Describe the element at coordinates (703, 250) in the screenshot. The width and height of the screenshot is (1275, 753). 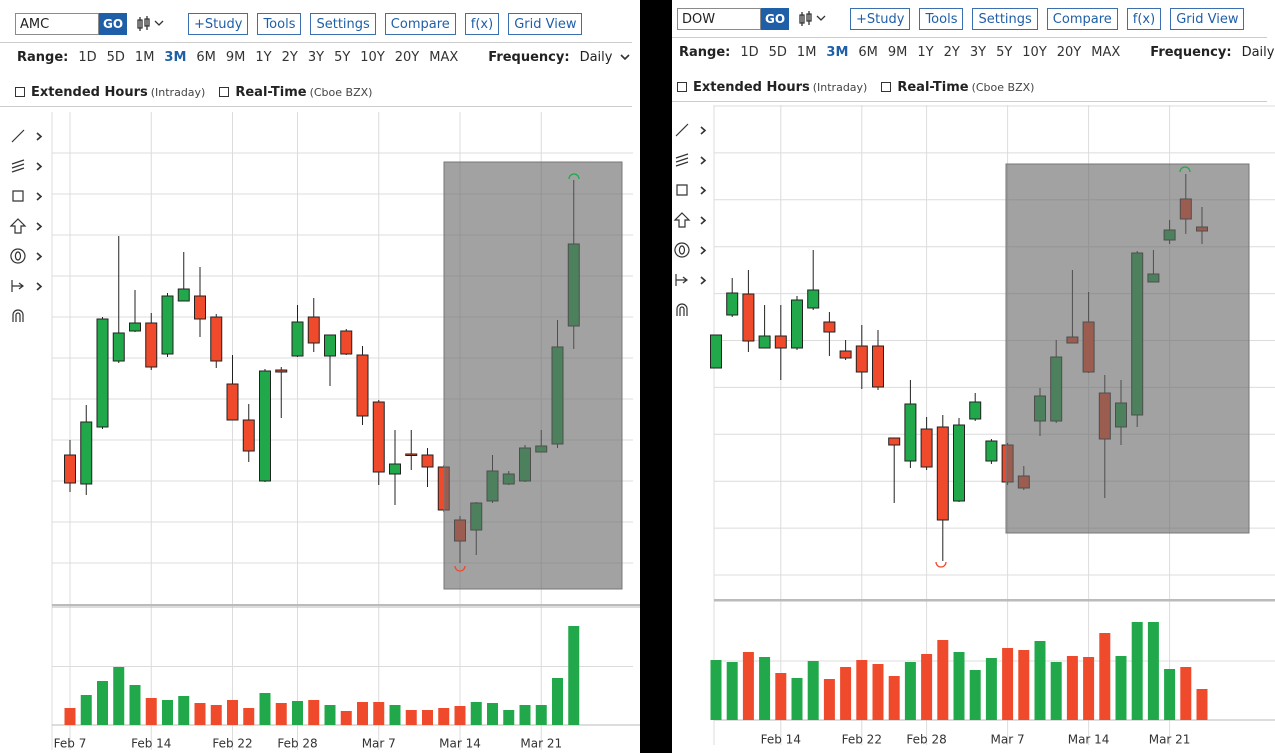
I see `tool-chevron` at that location.